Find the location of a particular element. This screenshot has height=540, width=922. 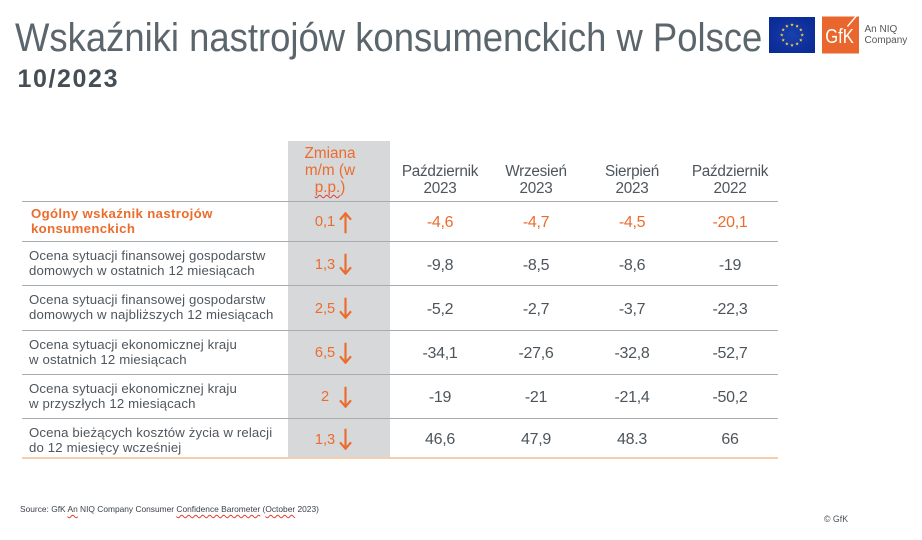

svg-text: GfK is located at coordinates (839, 36).